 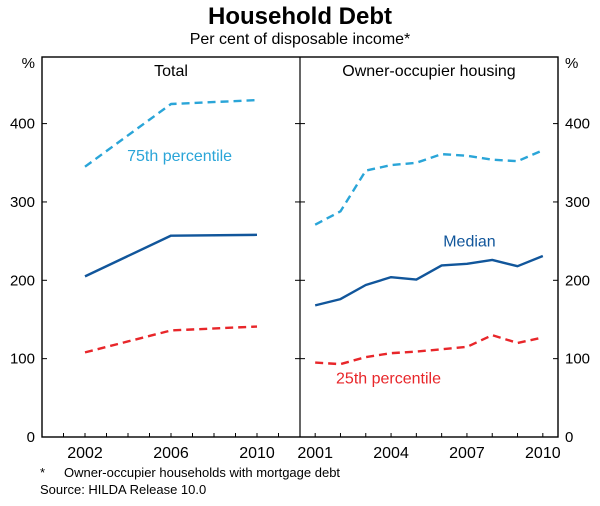 What do you see at coordinates (22, 124) in the screenshot?
I see `y-tick-label-left: 400` at bounding box center [22, 124].